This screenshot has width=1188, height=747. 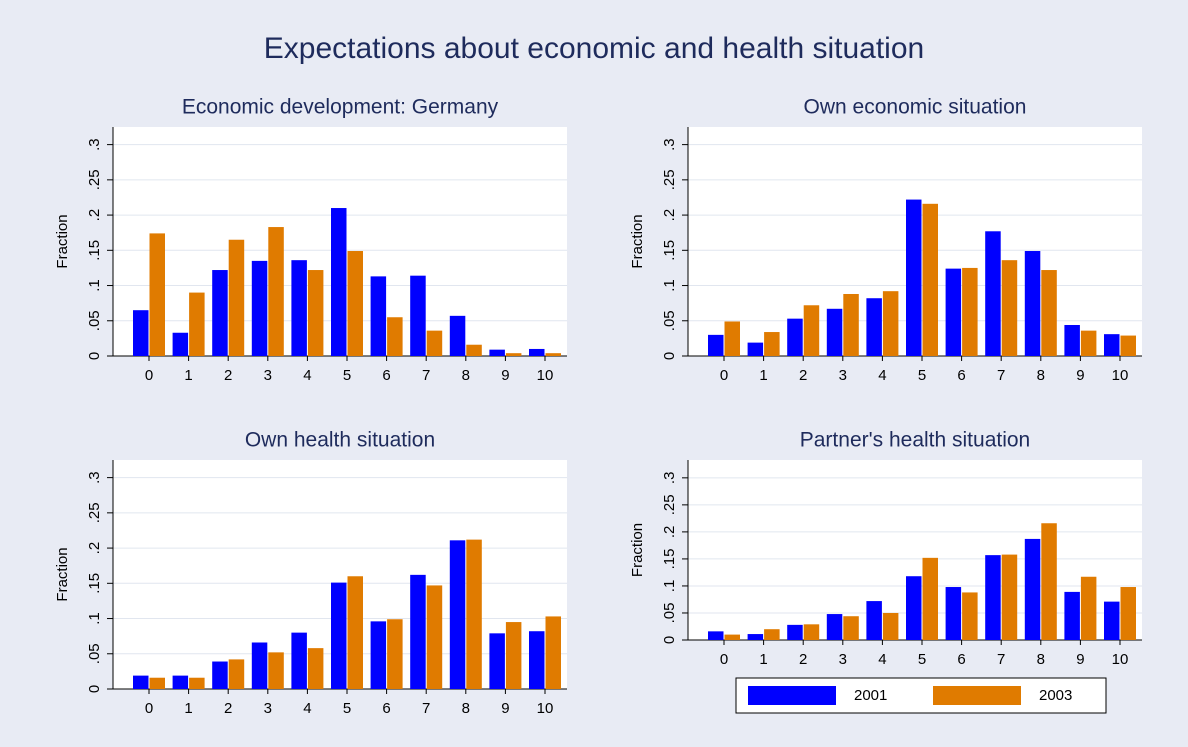 What do you see at coordinates (669, 144) in the screenshot?
I see `y-tick-label: .3` at bounding box center [669, 144].